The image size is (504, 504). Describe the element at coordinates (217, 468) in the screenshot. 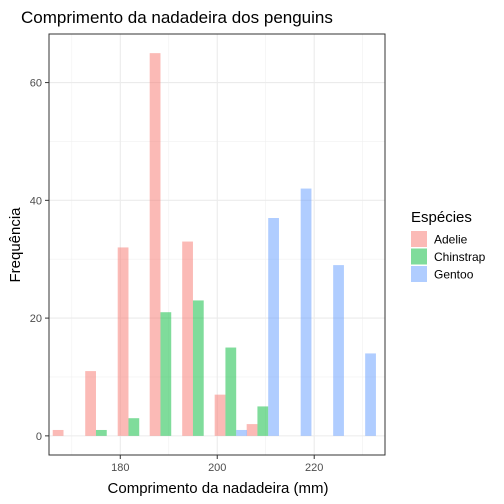

I see `x-tick-label: 200` at that location.